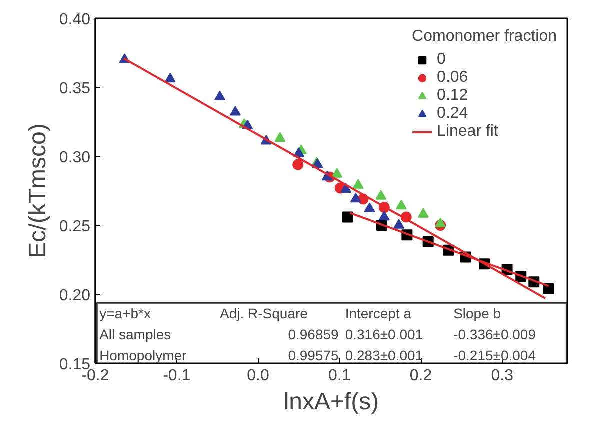 This screenshot has width=599, height=438. What do you see at coordinates (38, 191) in the screenshot?
I see `y-axis-title: Ec/(kTmsco)` at bounding box center [38, 191].